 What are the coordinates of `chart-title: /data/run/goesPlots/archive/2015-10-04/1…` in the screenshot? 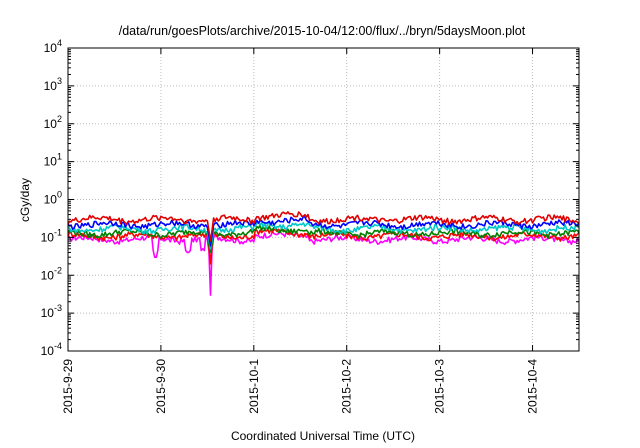 It's located at (322, 31).